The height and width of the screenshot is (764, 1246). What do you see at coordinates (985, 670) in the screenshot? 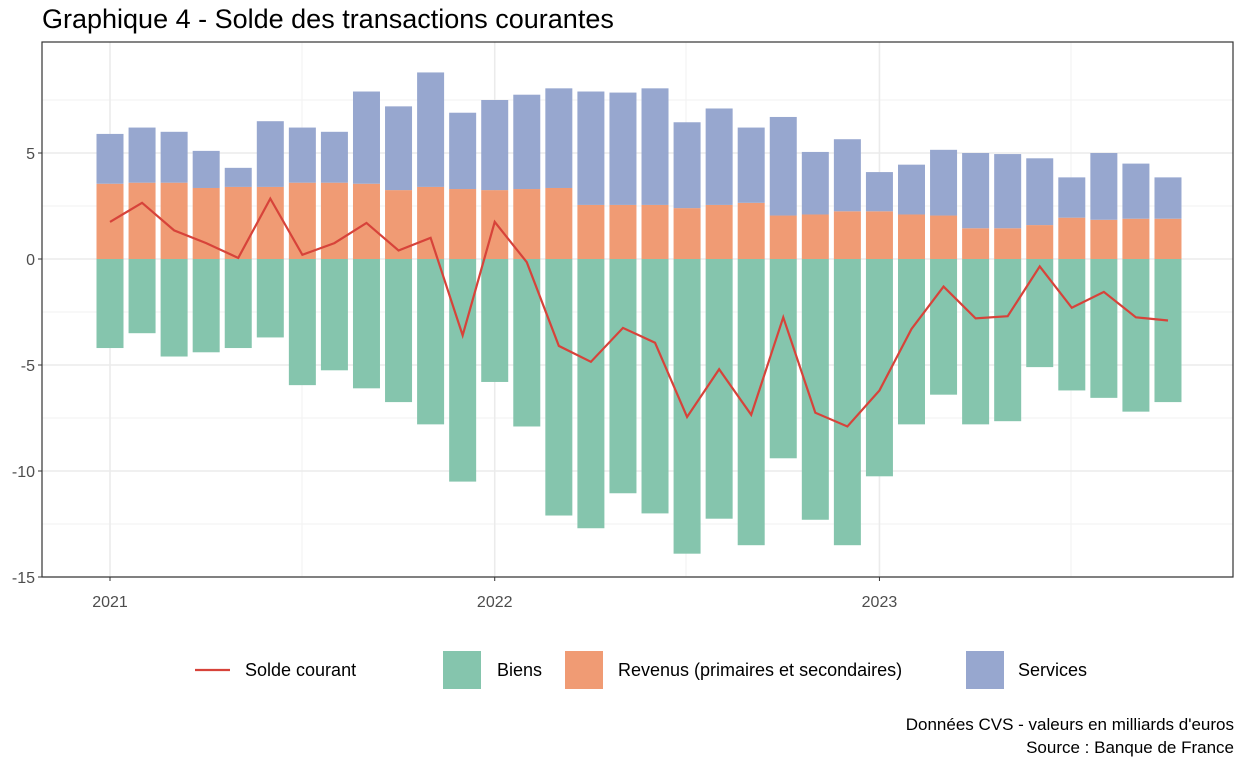
I see `legend-key-services` at bounding box center [985, 670].